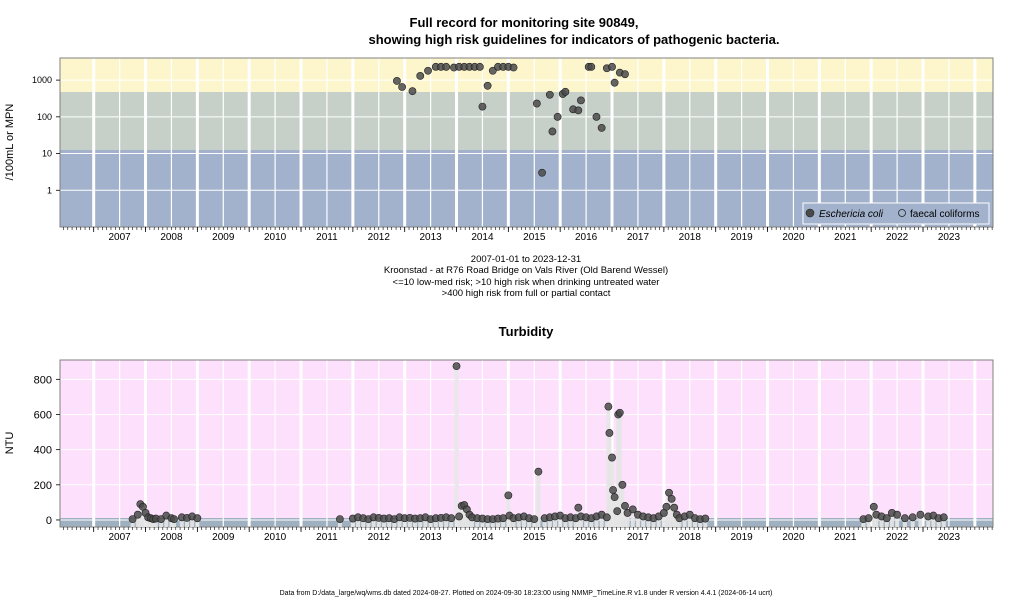  I want to click on x-tick-label: 2023, so click(949, 237).